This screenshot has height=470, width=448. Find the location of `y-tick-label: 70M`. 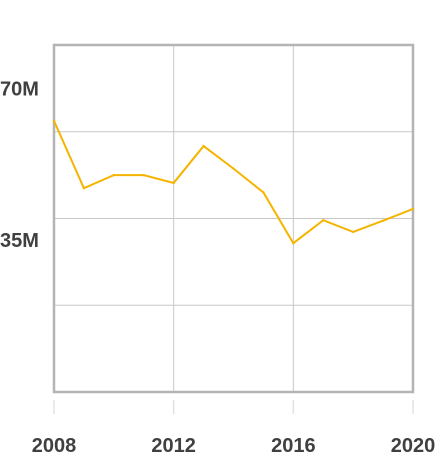

y-tick-label: 70M is located at coordinates (19, 89).